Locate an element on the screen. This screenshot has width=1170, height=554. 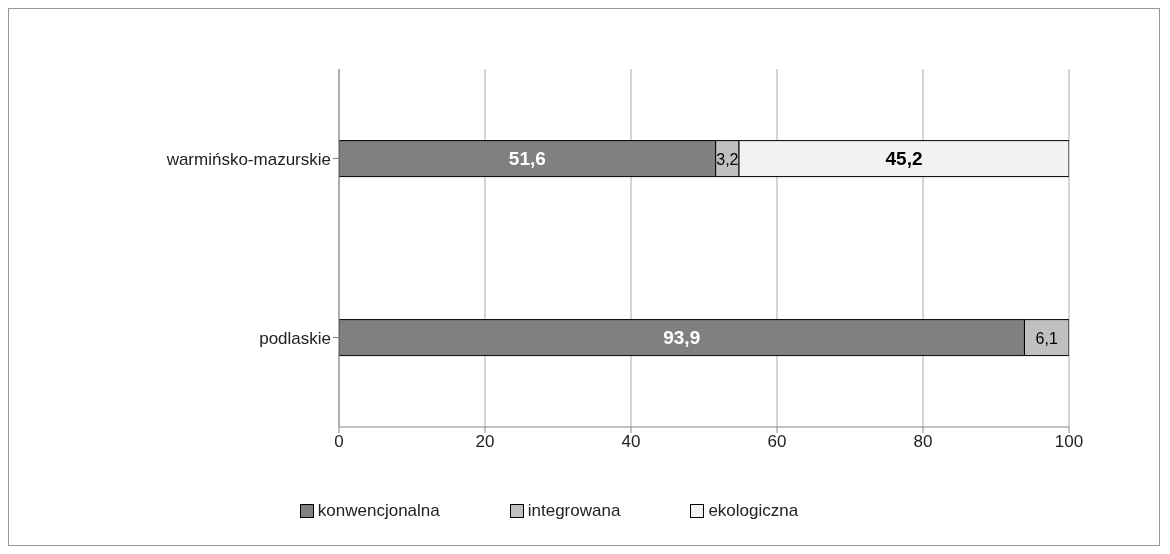
x-tick-label: 40 is located at coordinates (631, 442).